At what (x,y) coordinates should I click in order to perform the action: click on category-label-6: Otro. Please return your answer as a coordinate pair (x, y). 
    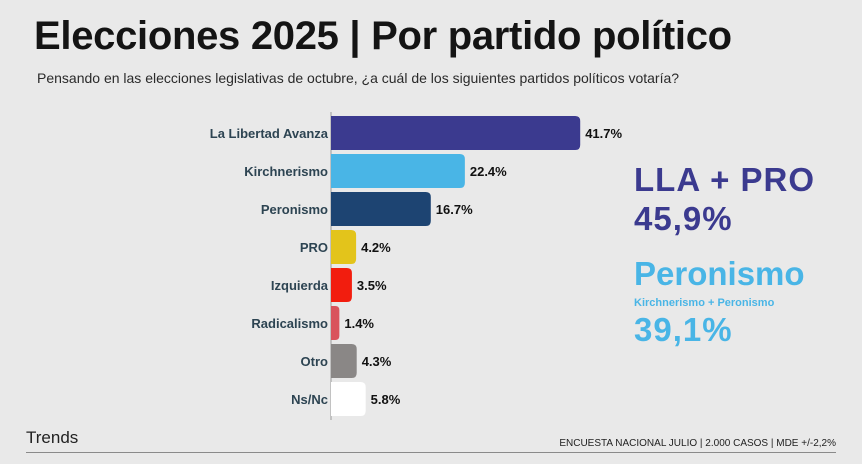
    Looking at the image, I should click on (315, 361).